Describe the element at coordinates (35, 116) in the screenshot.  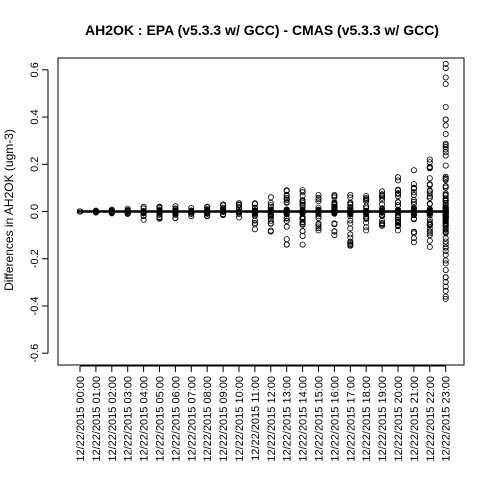
I see `y-tick-label: 0.4` at that location.